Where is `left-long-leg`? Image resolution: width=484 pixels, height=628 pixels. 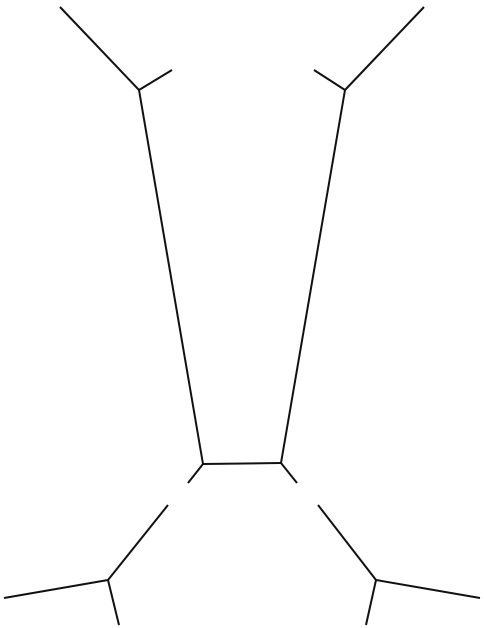
left-long-leg is located at coordinates (171, 277).